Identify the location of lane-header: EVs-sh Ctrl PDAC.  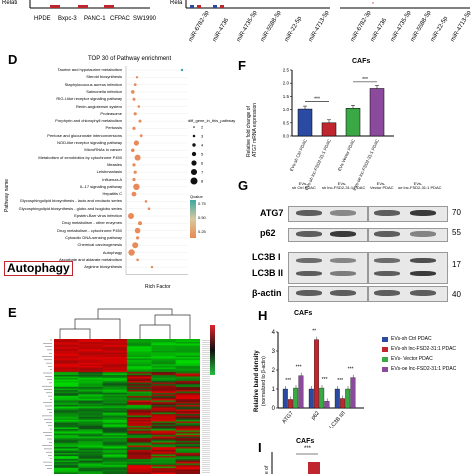
(304, 185).